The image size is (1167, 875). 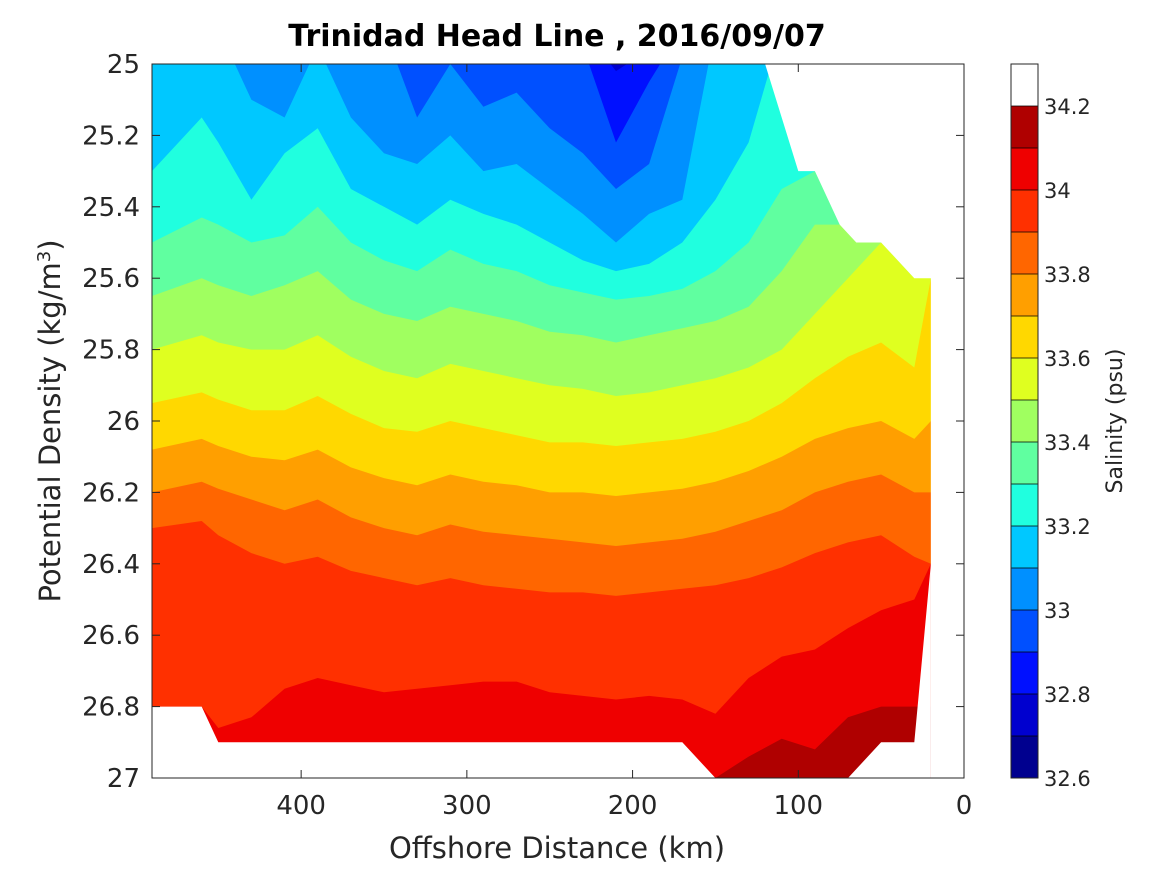 I want to click on y-tick-label: 26, so click(x=123, y=422).